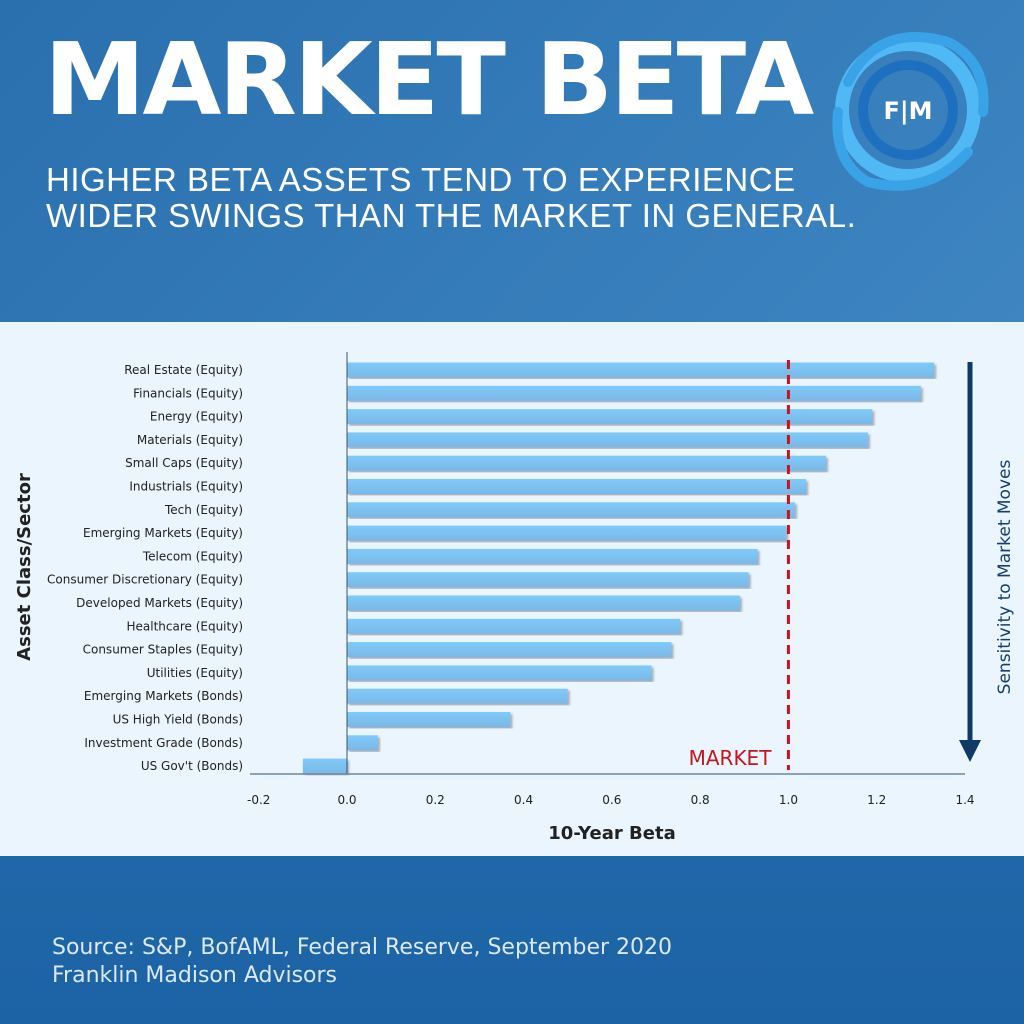 This screenshot has height=1024, width=1024. What do you see at coordinates (876, 800) in the screenshot?
I see `x-tick-label: 1.2` at bounding box center [876, 800].